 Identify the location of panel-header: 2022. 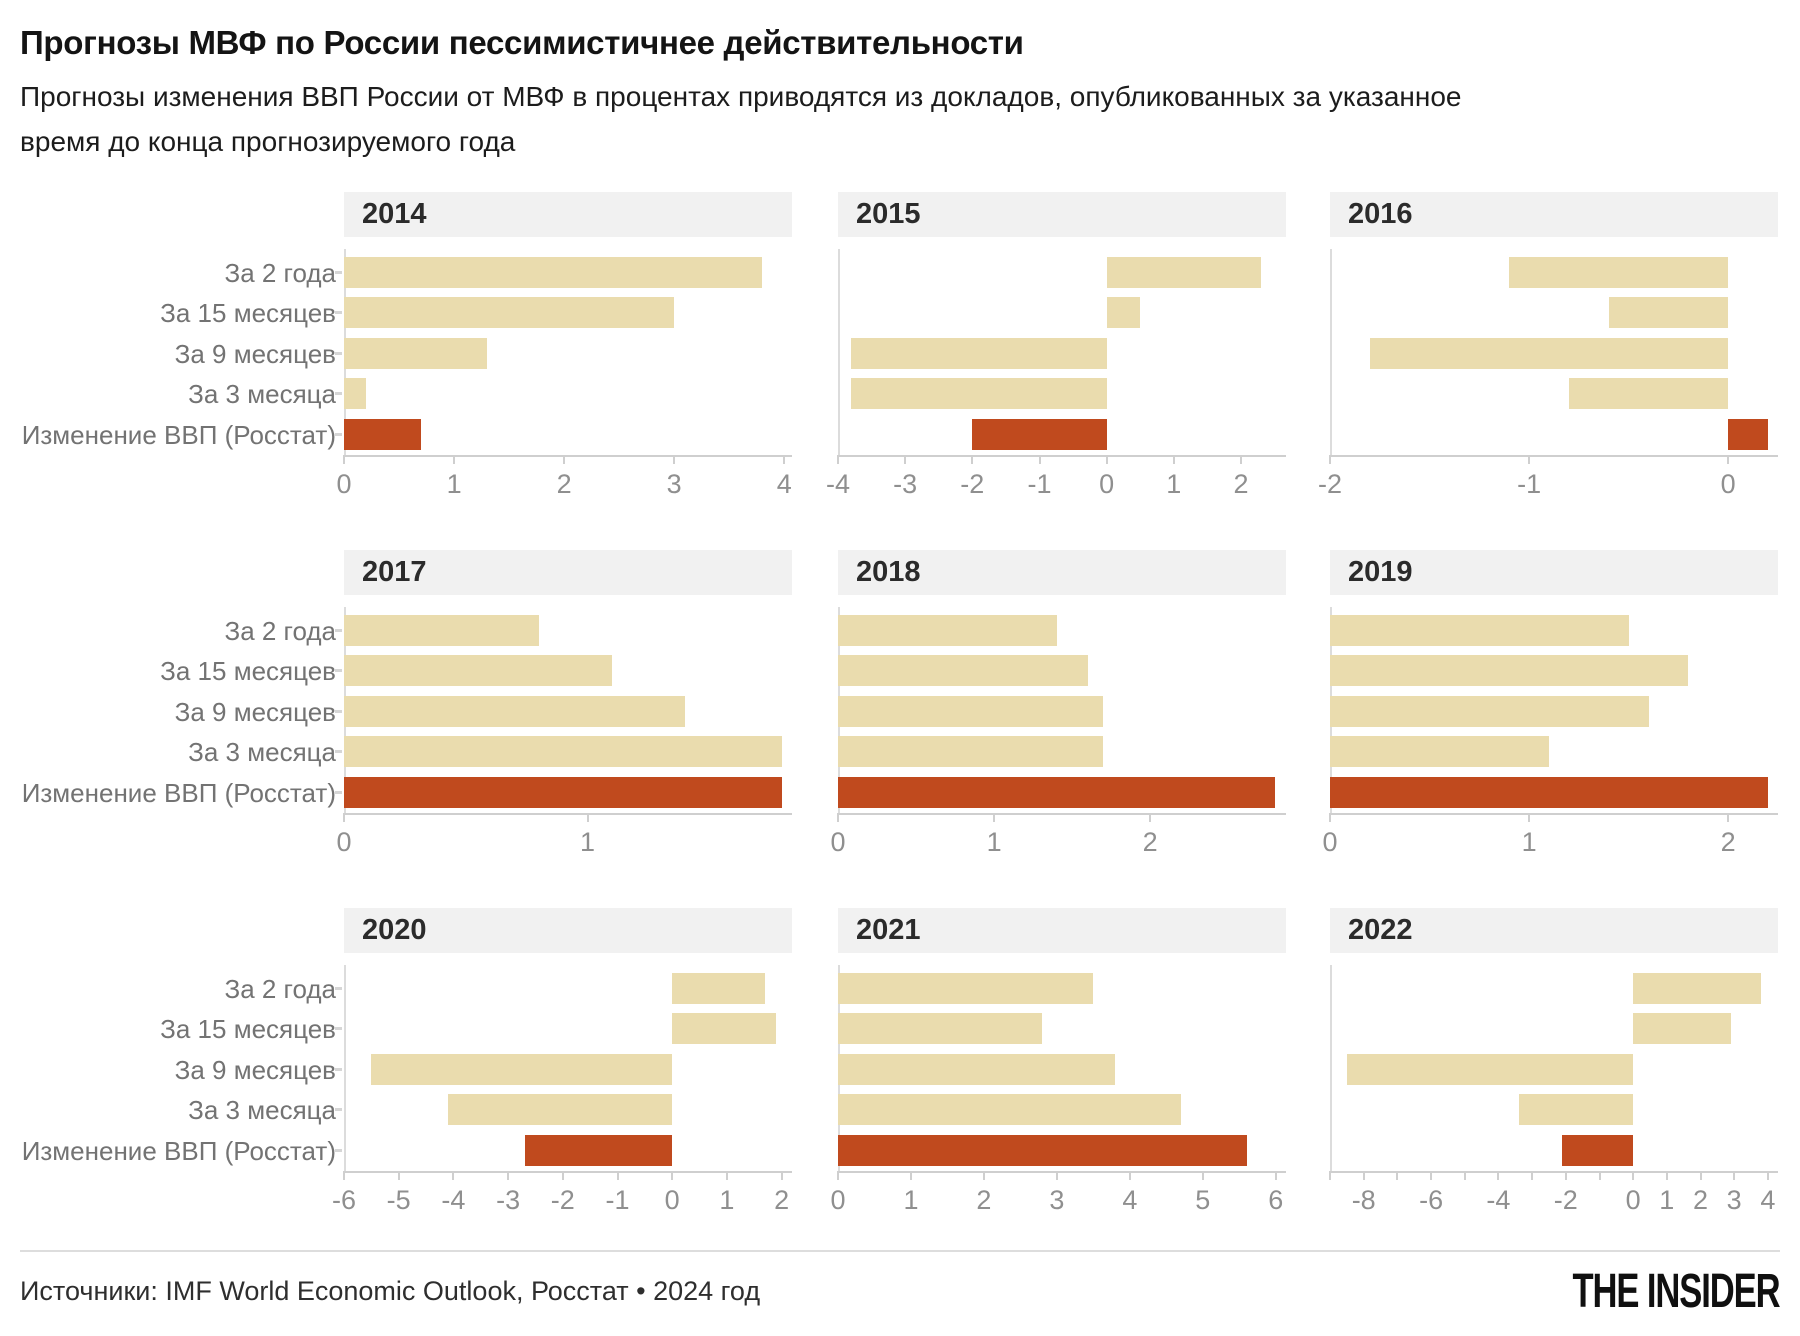
(1554, 930).